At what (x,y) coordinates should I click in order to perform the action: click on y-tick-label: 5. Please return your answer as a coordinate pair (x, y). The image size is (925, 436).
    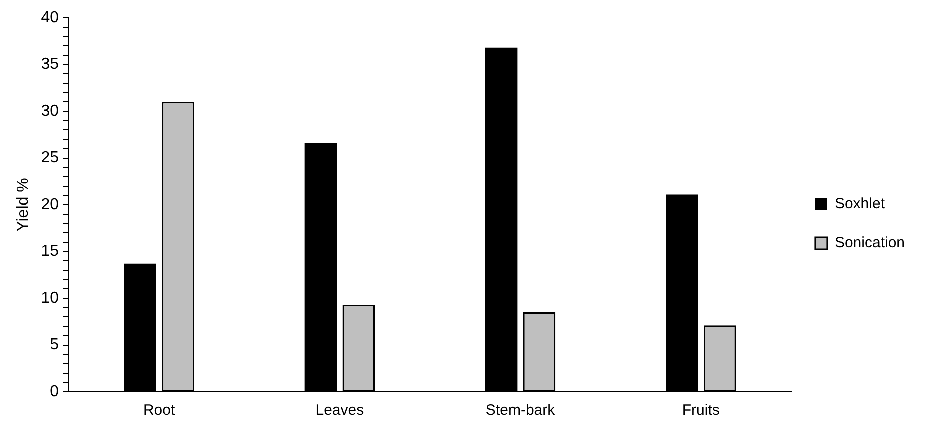
    Looking at the image, I should click on (55, 345).